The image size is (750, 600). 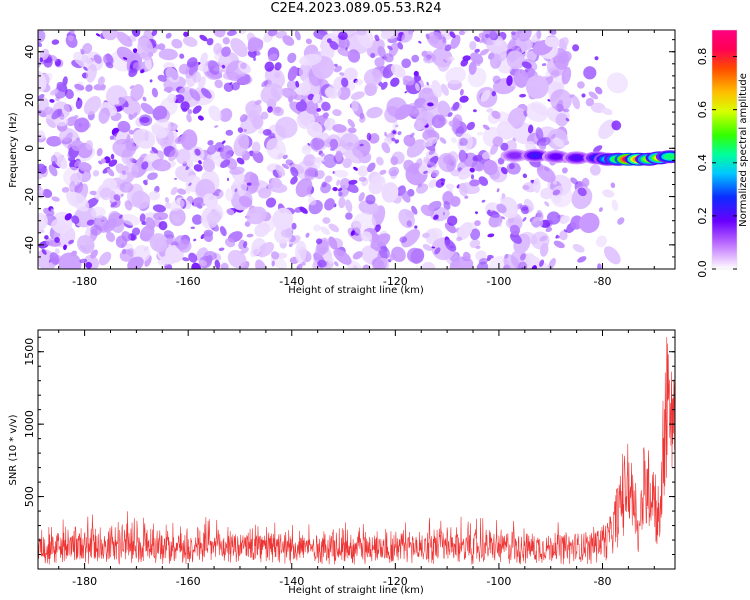 What do you see at coordinates (29, 496) in the screenshot?
I see `y-tick-label: 500` at bounding box center [29, 496].